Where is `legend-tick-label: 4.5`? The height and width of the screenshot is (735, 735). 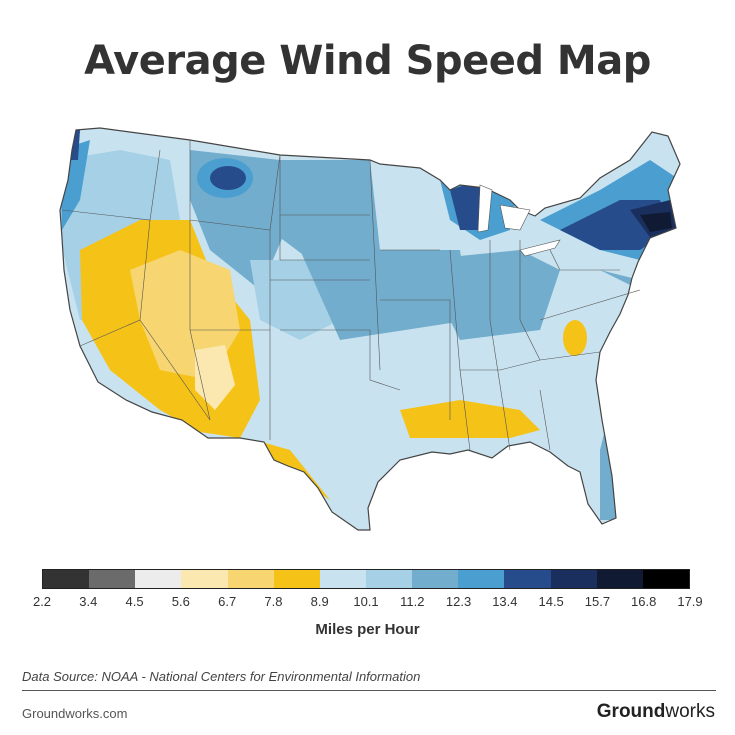
legend-tick-label: 4.5 is located at coordinates (134, 601).